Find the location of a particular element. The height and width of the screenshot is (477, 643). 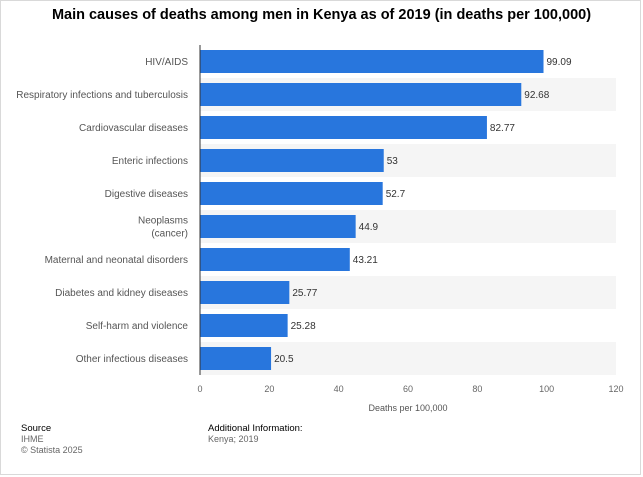

category-label-line: (cancer) is located at coordinates (169, 234).